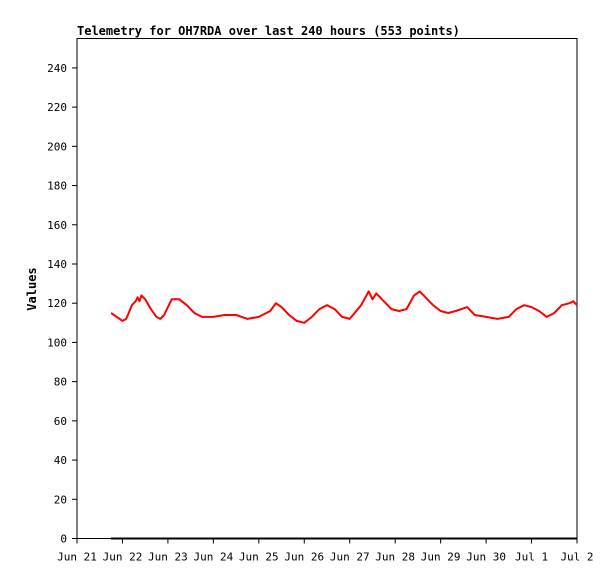 The image size is (615, 579). Describe the element at coordinates (60, 460) in the screenshot. I see `y-tick-label: 40` at that location.